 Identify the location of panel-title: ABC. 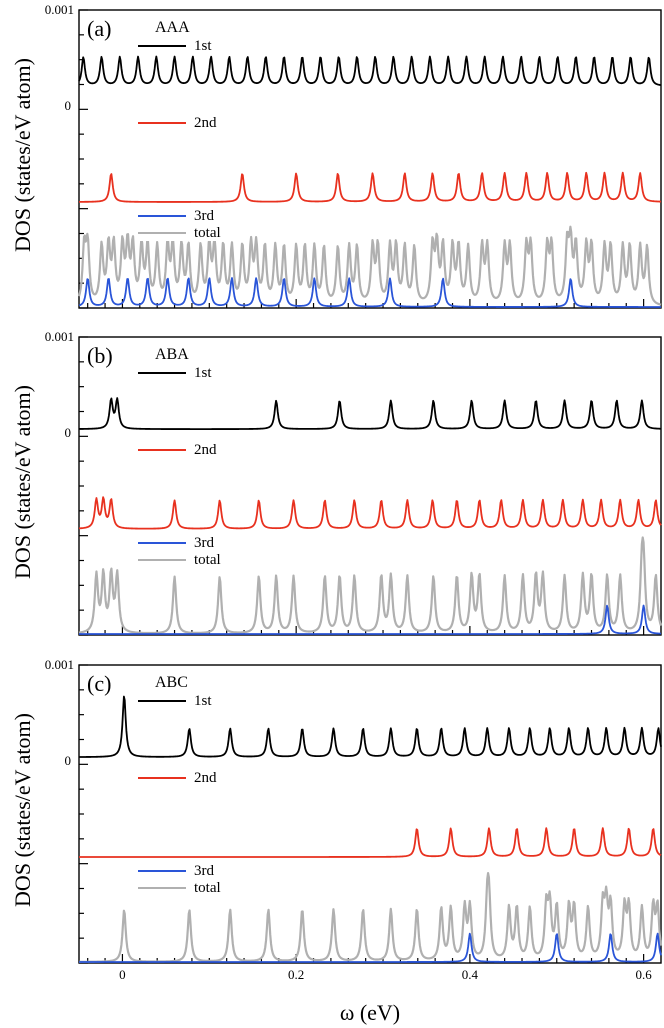
(171, 682).